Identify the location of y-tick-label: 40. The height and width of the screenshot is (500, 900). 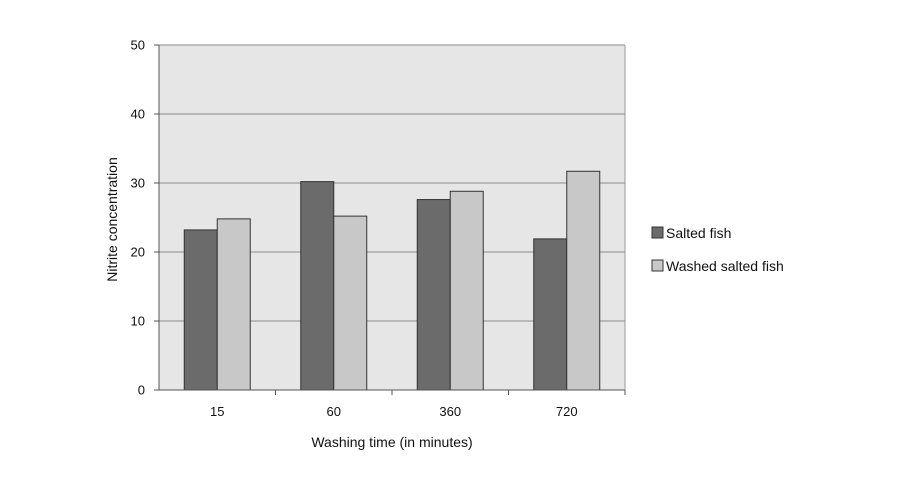
(138, 114).